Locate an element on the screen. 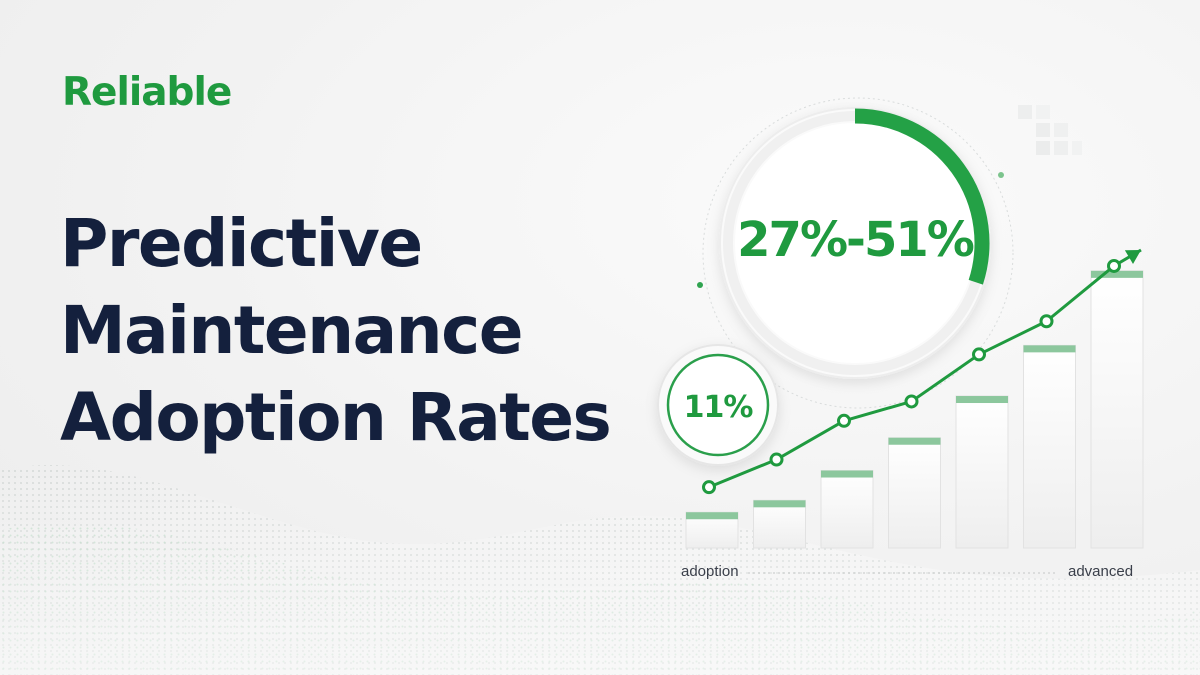 This screenshot has width=1200, height=675. orbit-ring is located at coordinates (858, 253).